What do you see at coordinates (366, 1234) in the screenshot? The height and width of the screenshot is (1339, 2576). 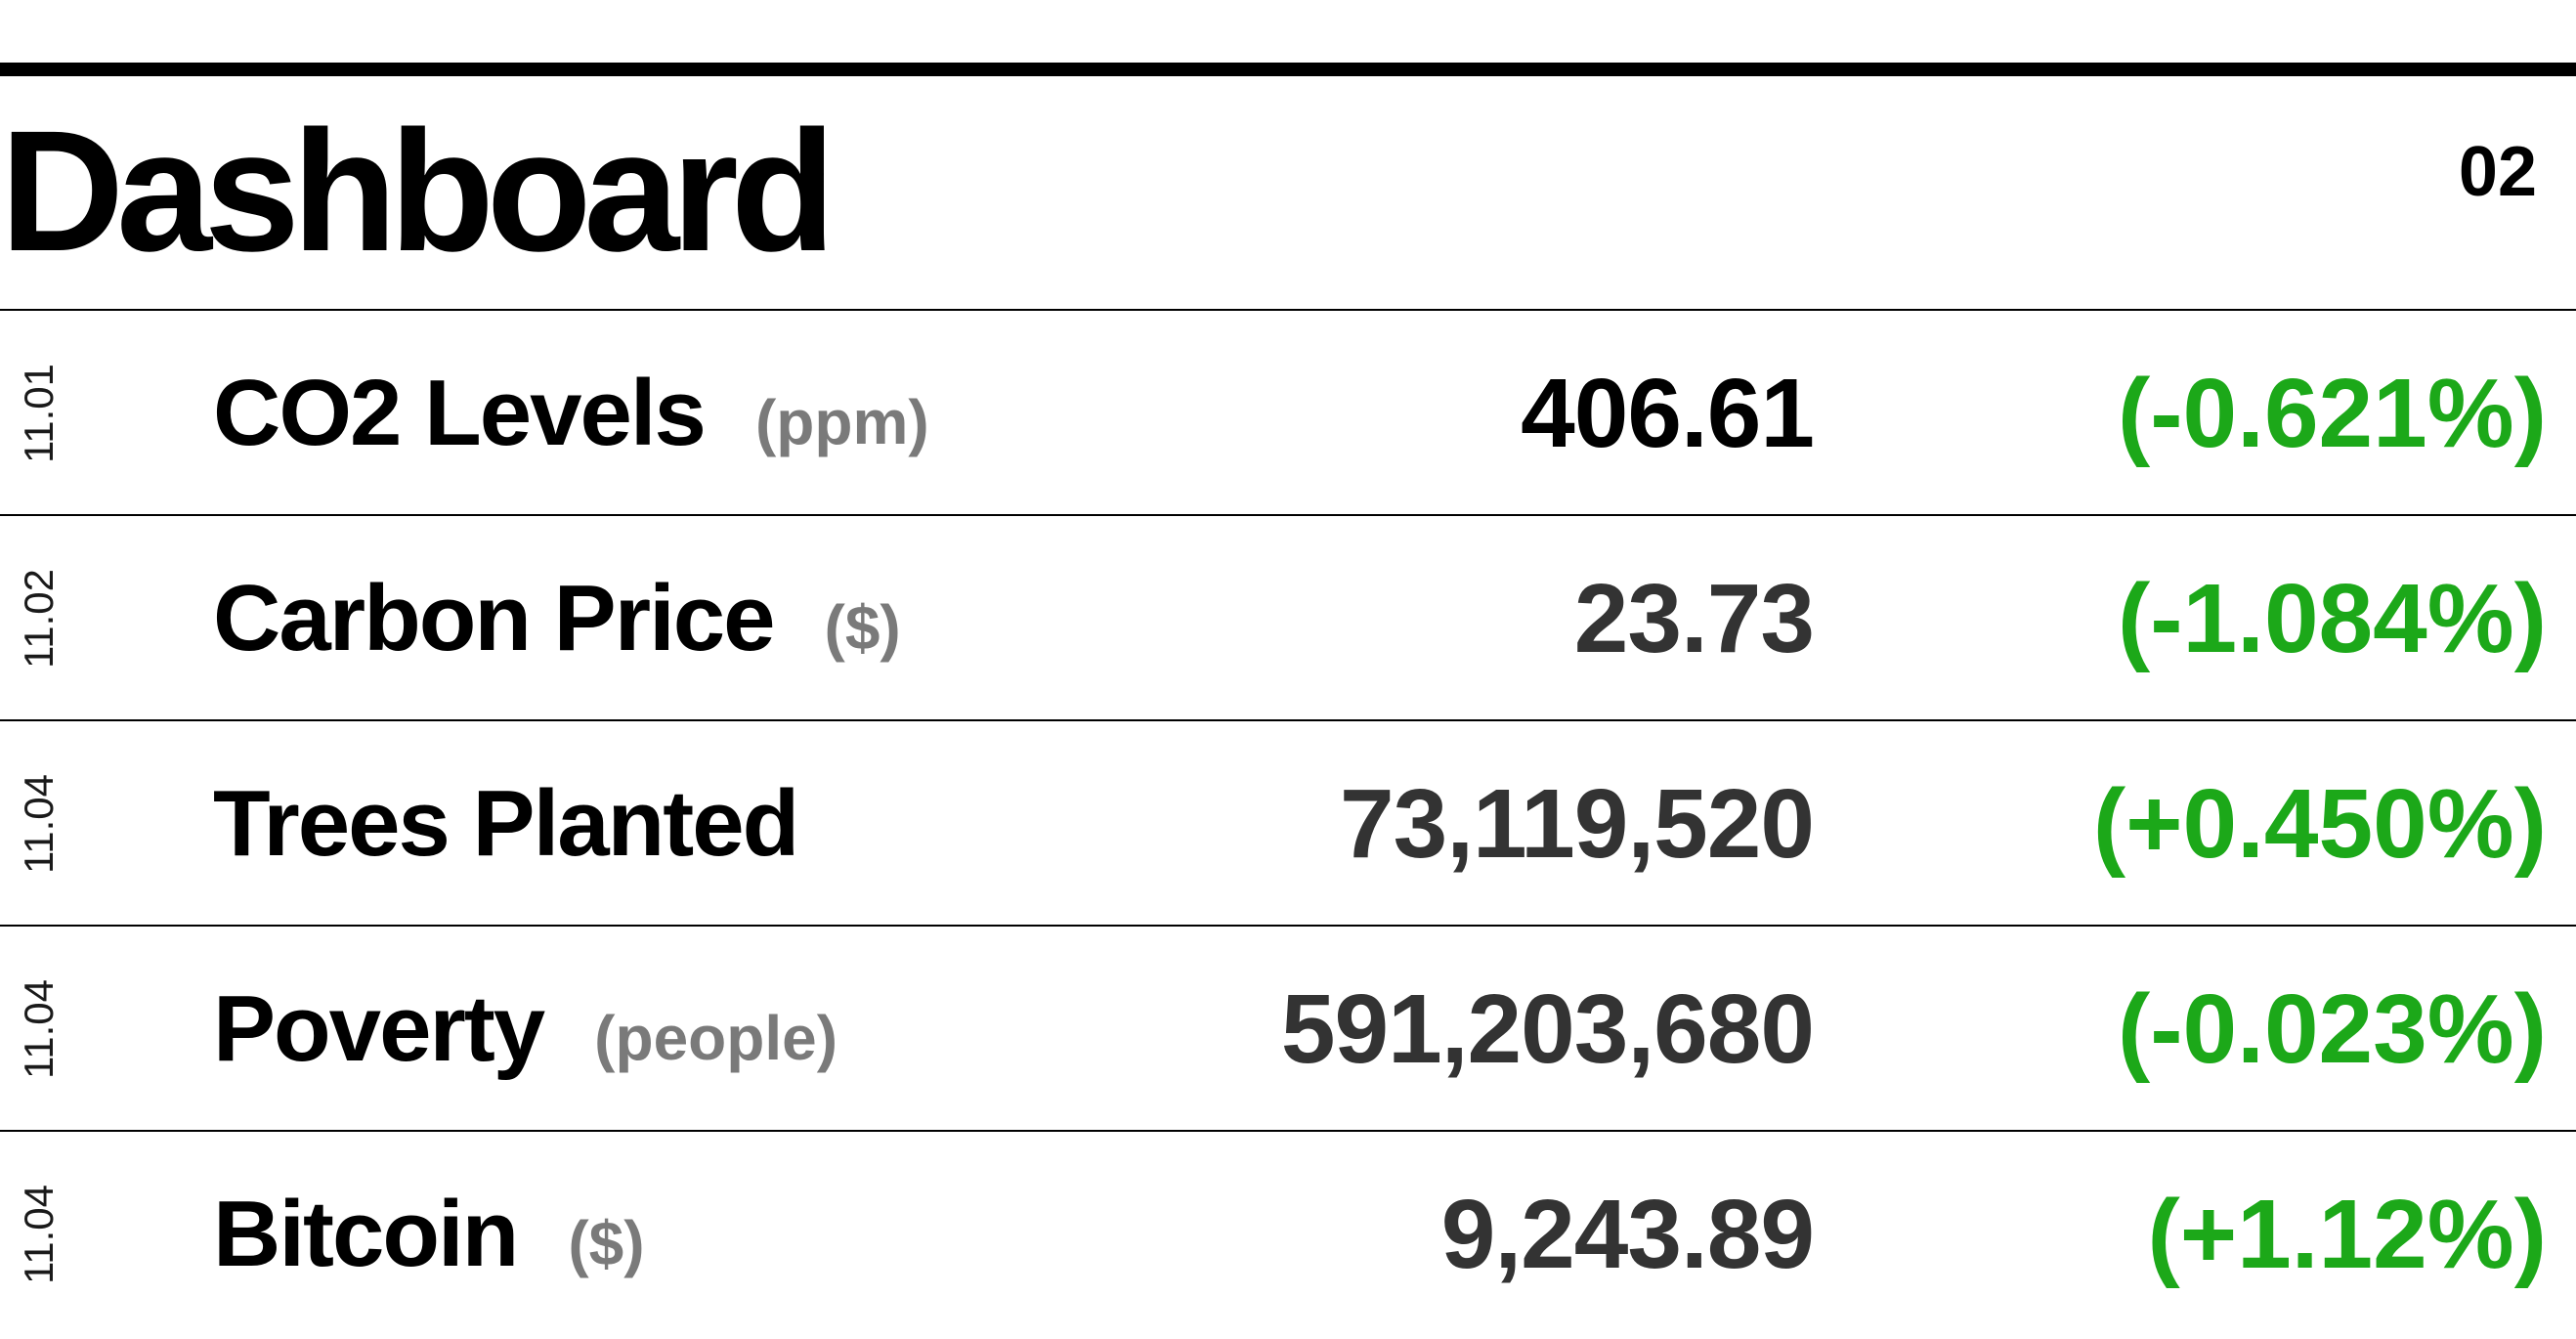 I see `row-label: Bitcoin` at bounding box center [366, 1234].